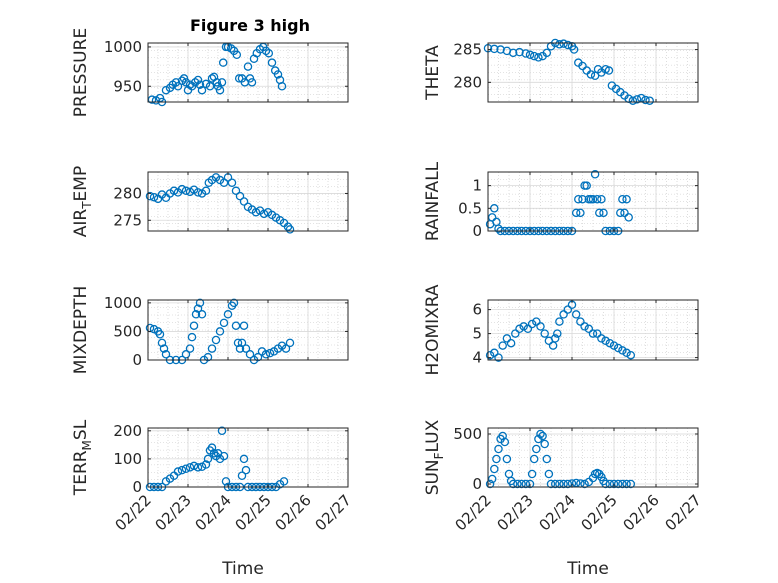 The width and height of the screenshot is (778, 583). Describe the element at coordinates (293, 512) in the screenshot. I see `x-tick-label: 02/26` at that location.